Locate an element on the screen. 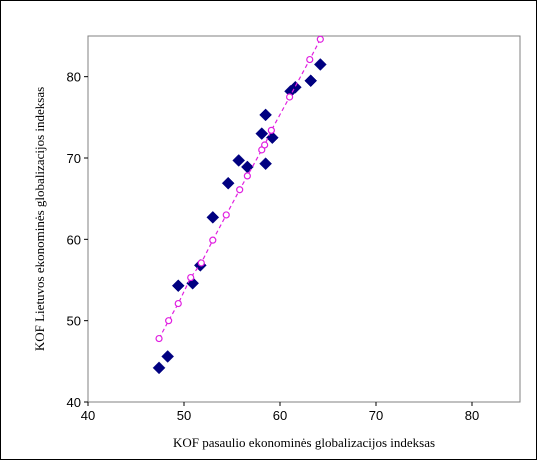 The width and height of the screenshot is (537, 460). x-tick-label: 50 is located at coordinates (184, 415).